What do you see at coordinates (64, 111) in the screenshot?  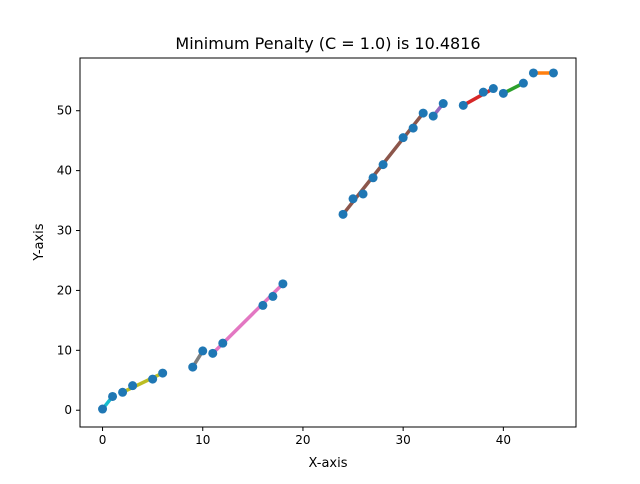 I see `y-tick-label-50: 50` at bounding box center [64, 111].